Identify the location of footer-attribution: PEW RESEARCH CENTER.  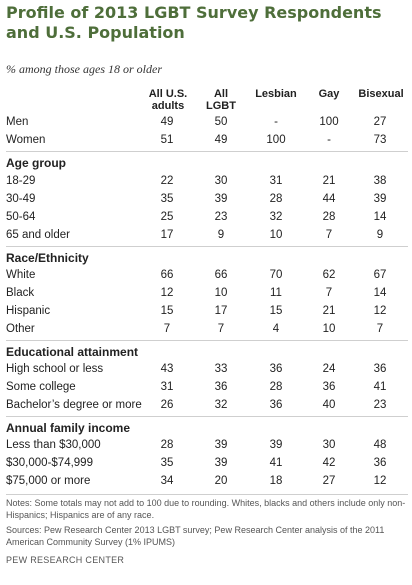
(65, 560).